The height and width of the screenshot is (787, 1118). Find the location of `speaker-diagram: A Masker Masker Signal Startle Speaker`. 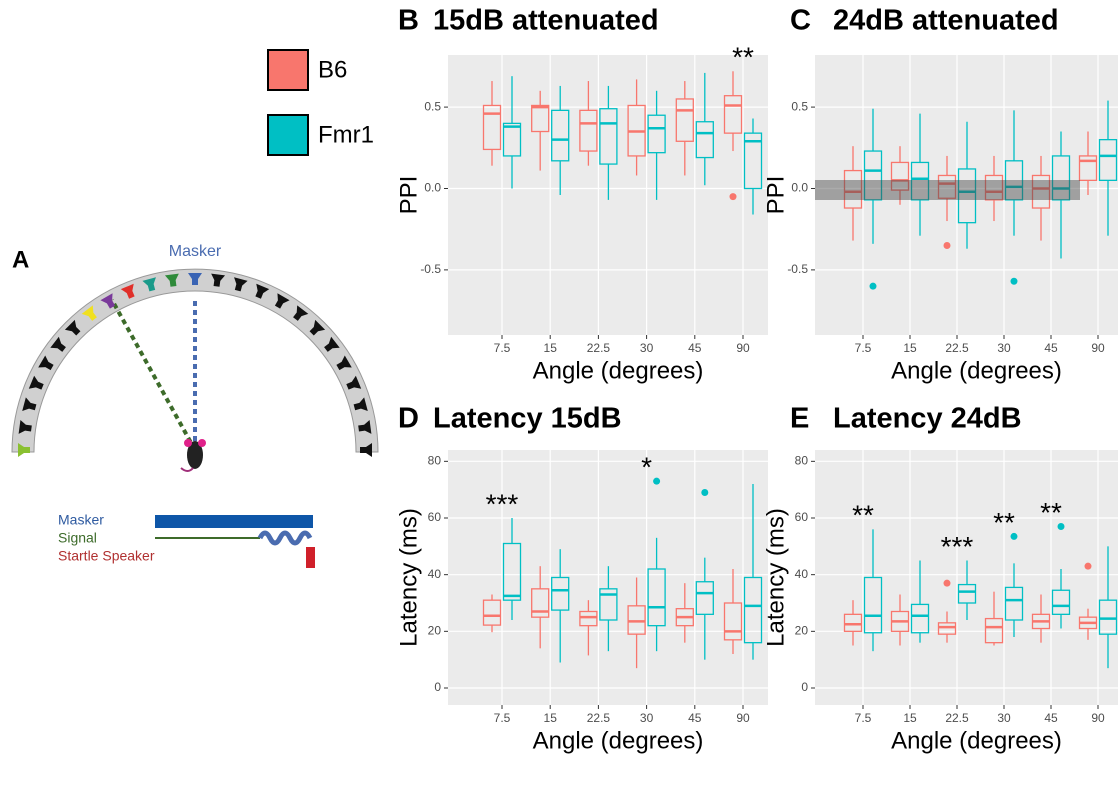

speaker-diagram: A Masker Masker Signal Startle Speaker is located at coordinates (195, 405).